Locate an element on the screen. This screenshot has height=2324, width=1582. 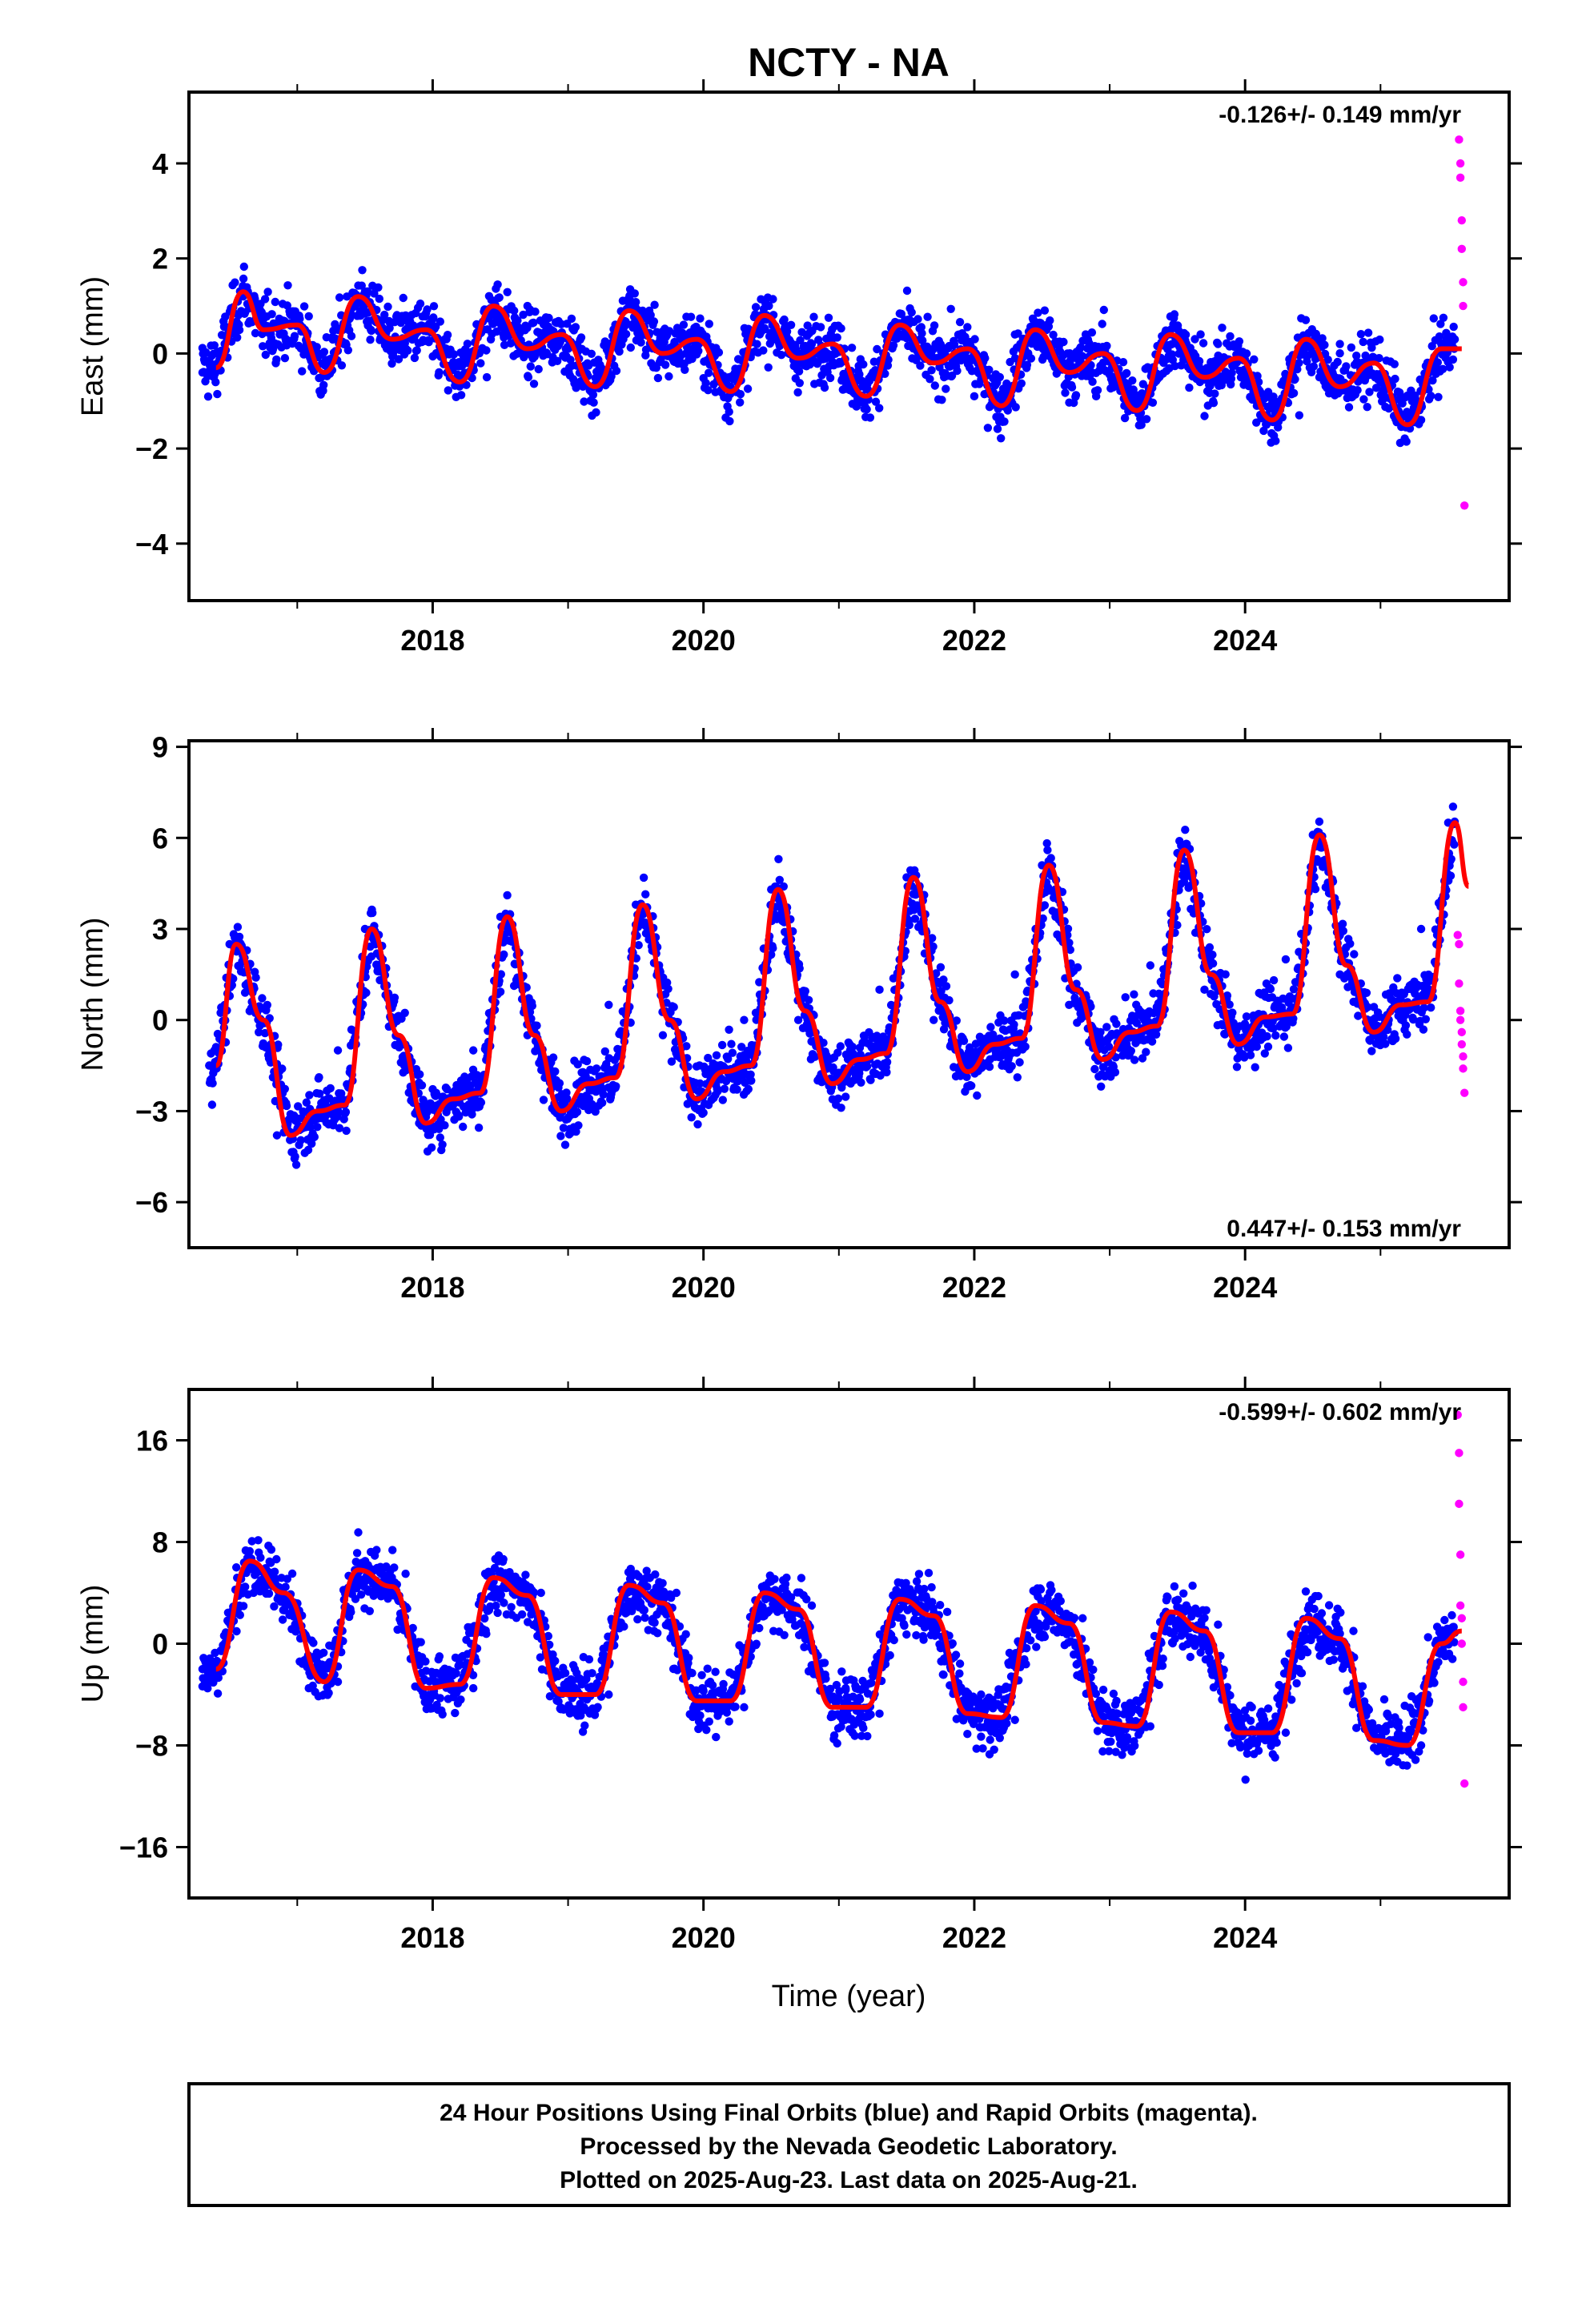
north-ytick-label: 9 is located at coordinates (160, 747).